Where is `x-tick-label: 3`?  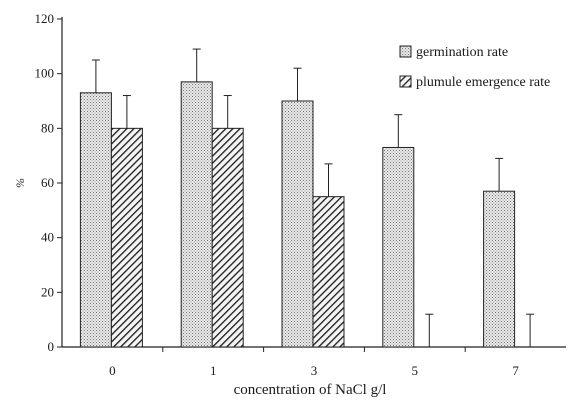
x-tick-label: 3 is located at coordinates (314, 370).